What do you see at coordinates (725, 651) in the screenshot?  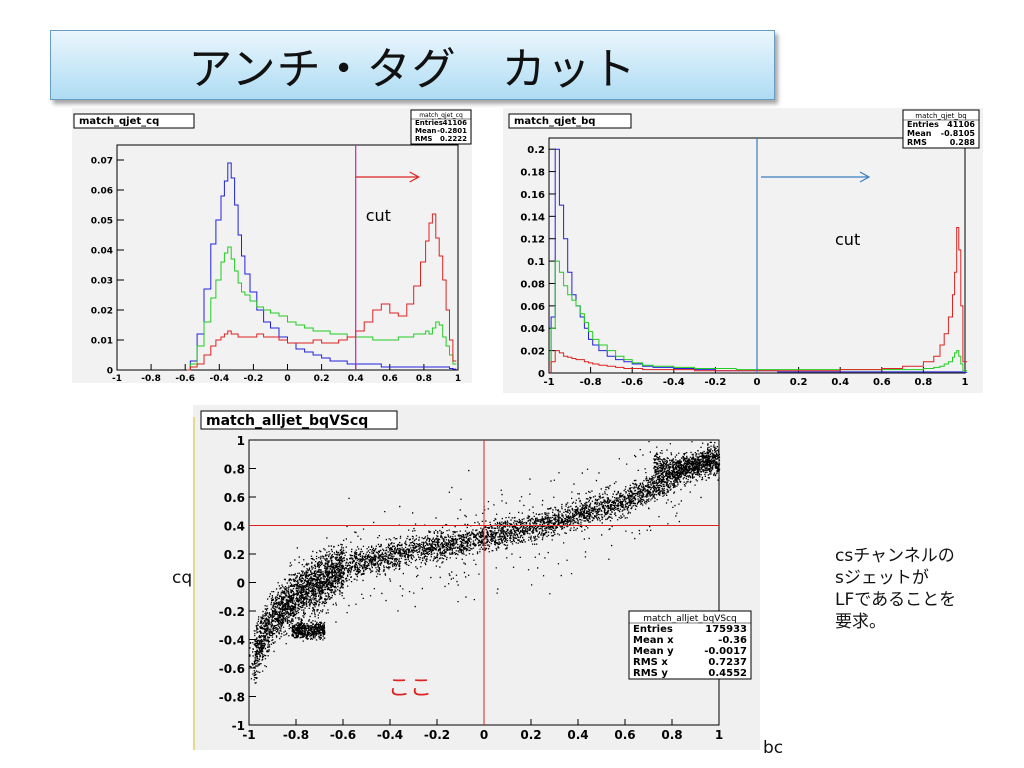 I see `stats-value: -0.0017` at bounding box center [725, 651].